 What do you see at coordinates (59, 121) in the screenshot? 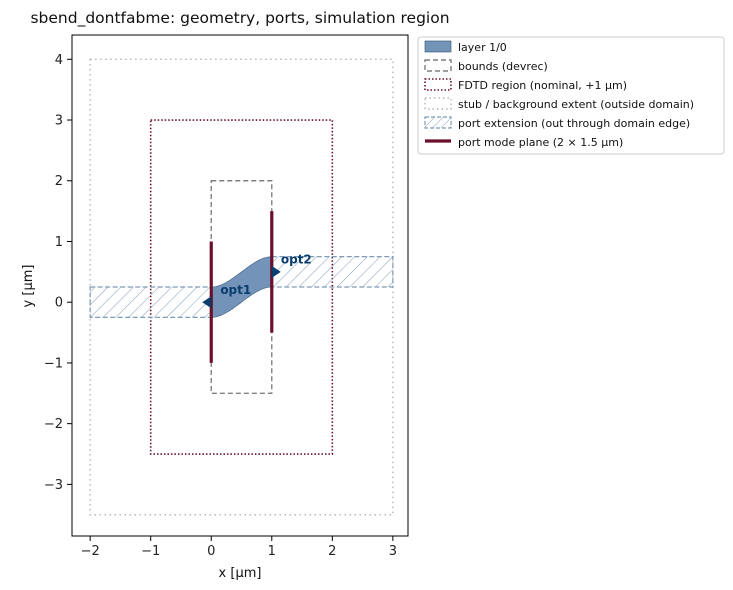
I see `y-tick-label: 3` at bounding box center [59, 121].